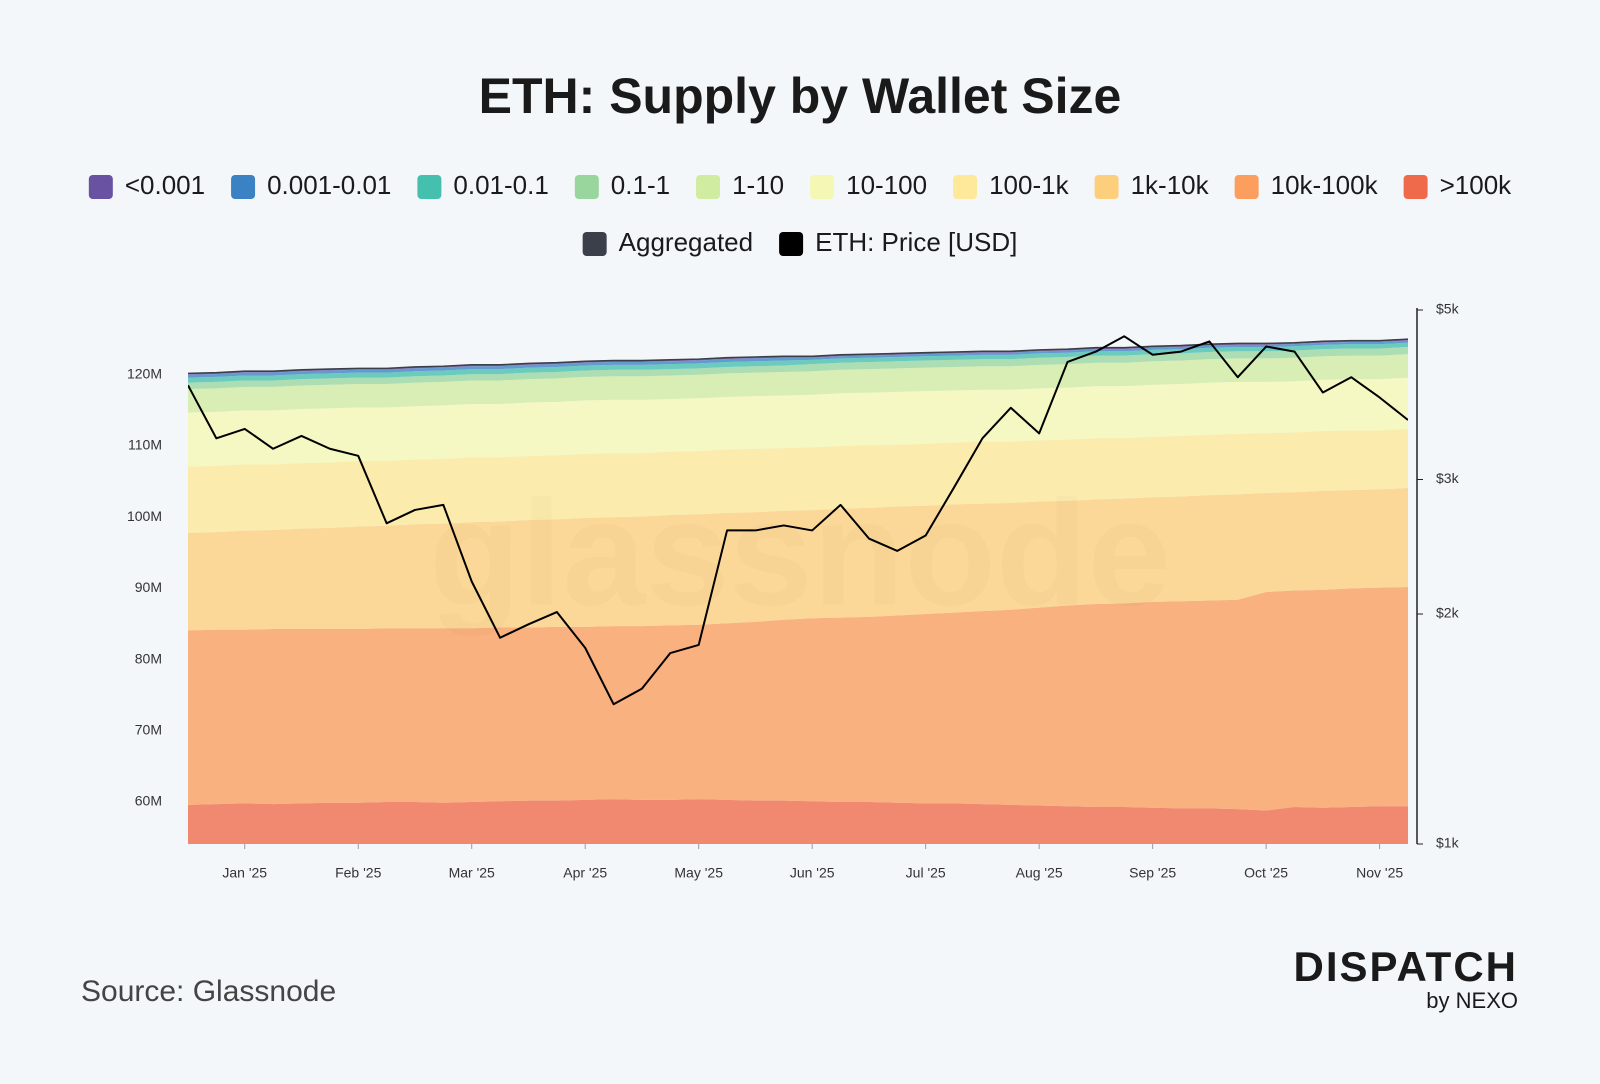 Image resolution: width=1600 pixels, height=1084 pixels. What do you see at coordinates (1476, 185) in the screenshot?
I see `legend-label: >100k` at bounding box center [1476, 185].